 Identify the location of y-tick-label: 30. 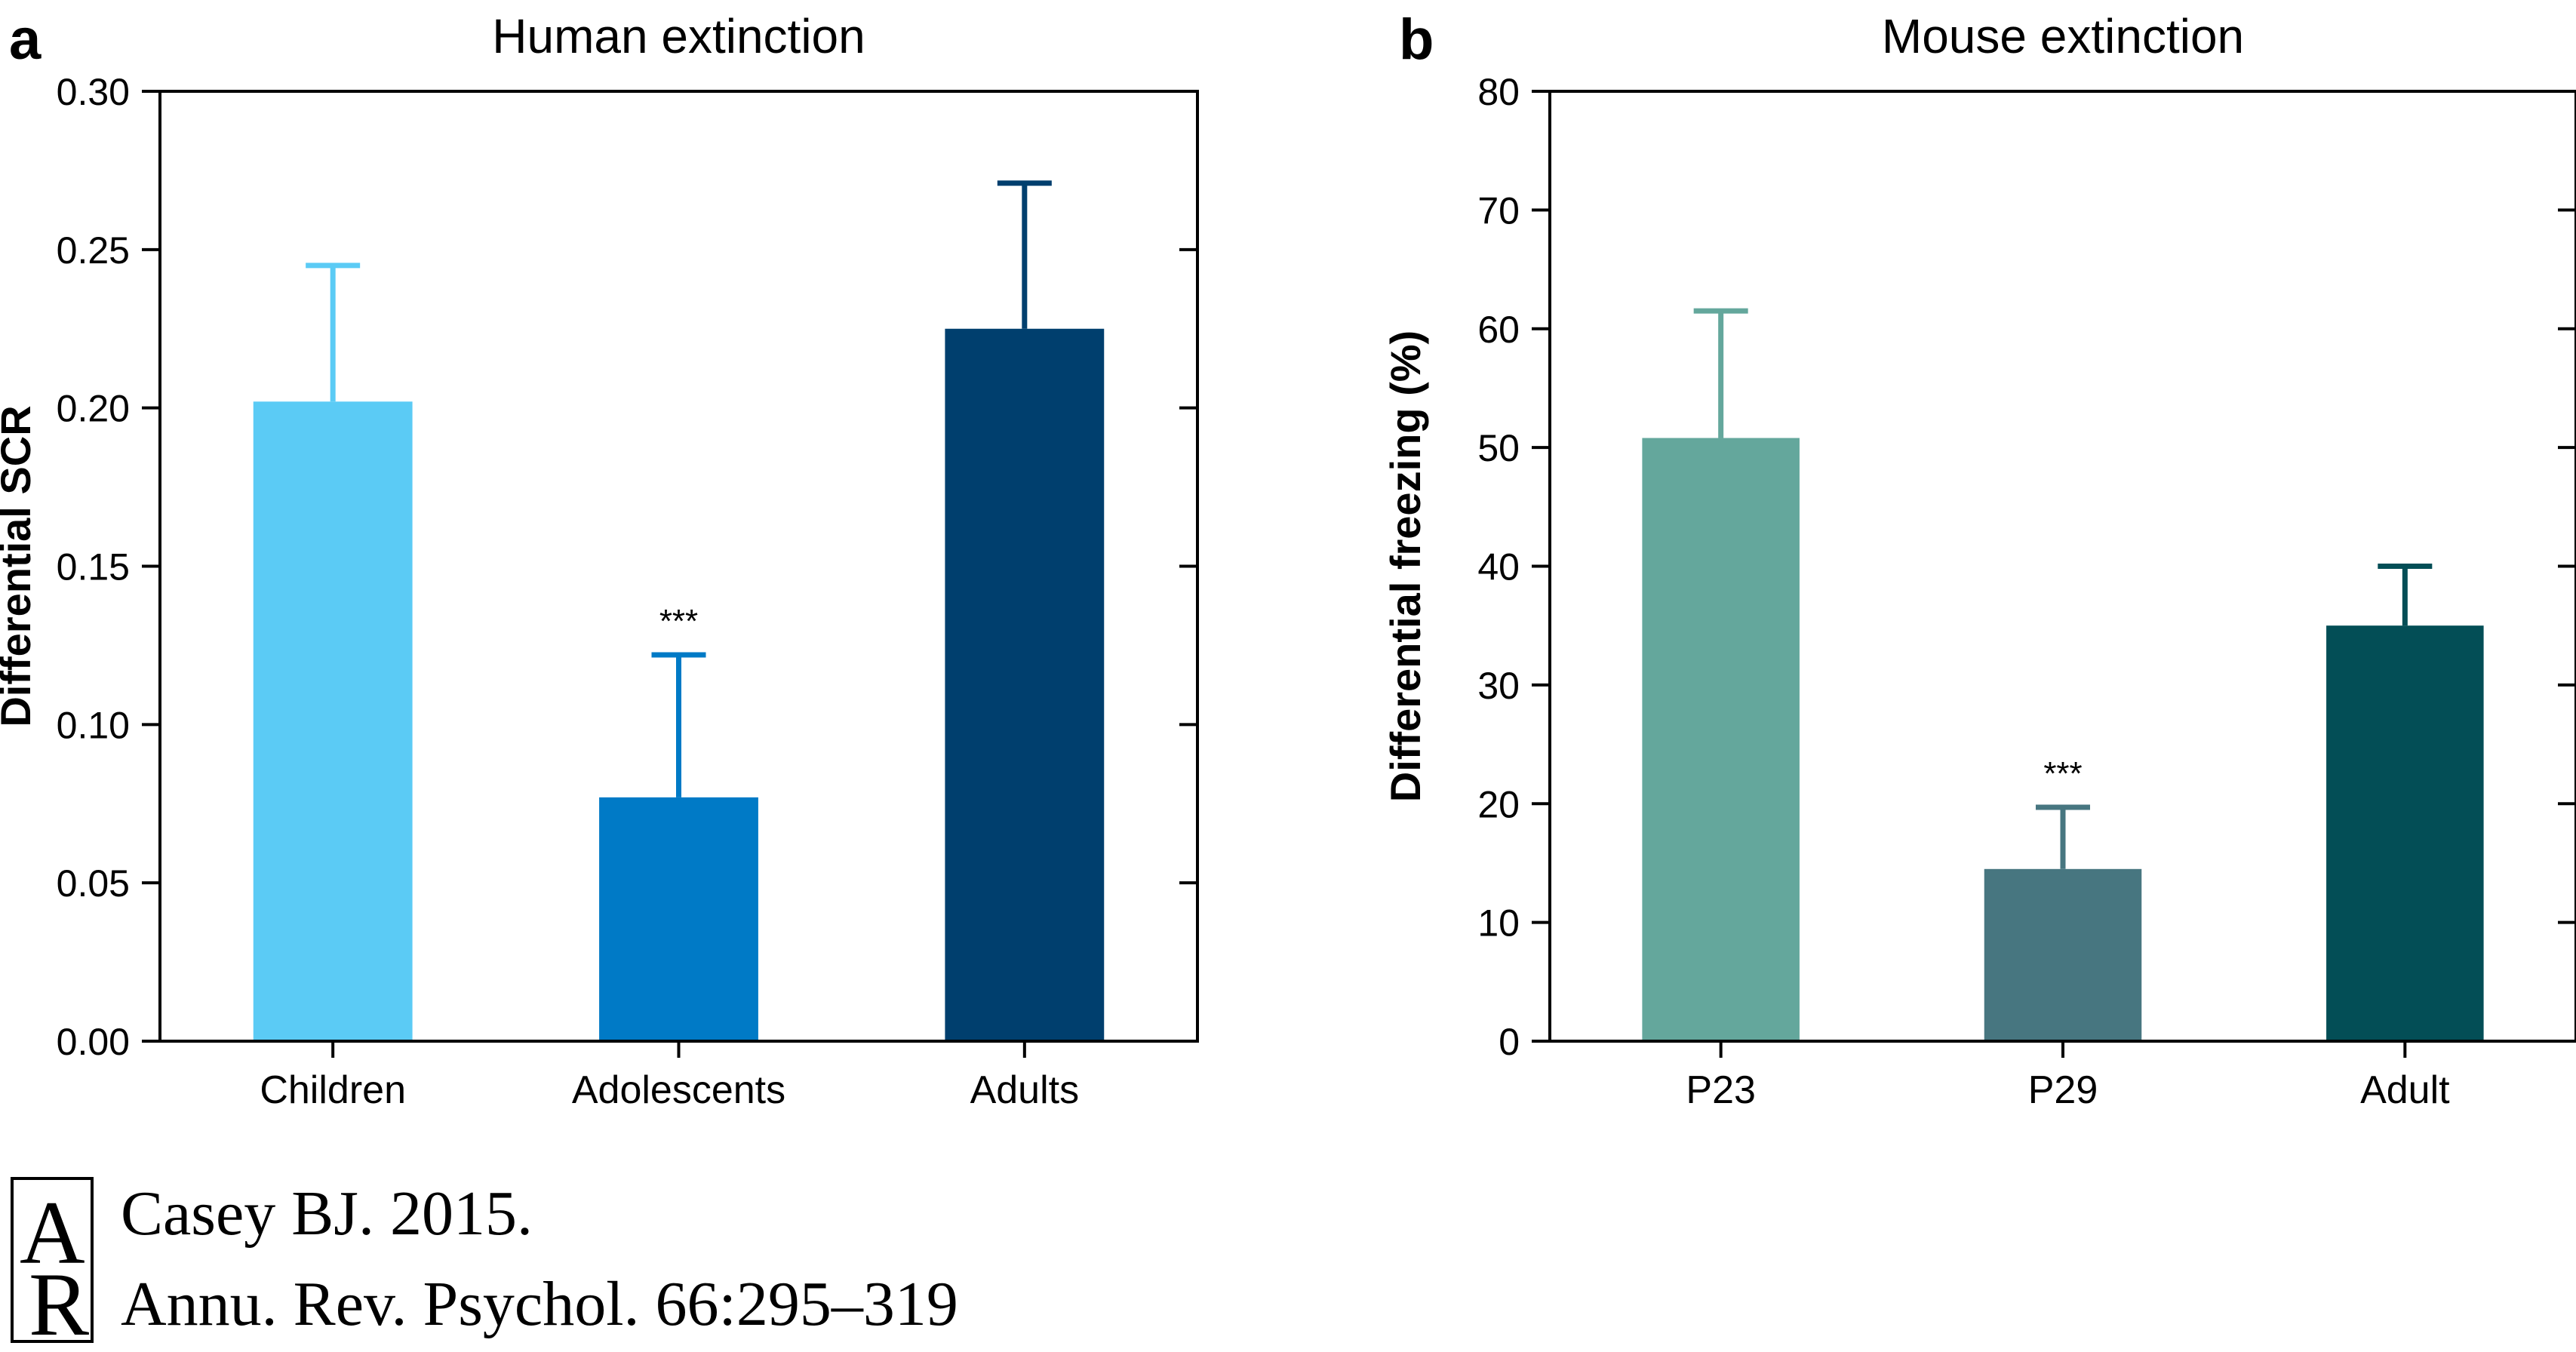
(1498, 686).